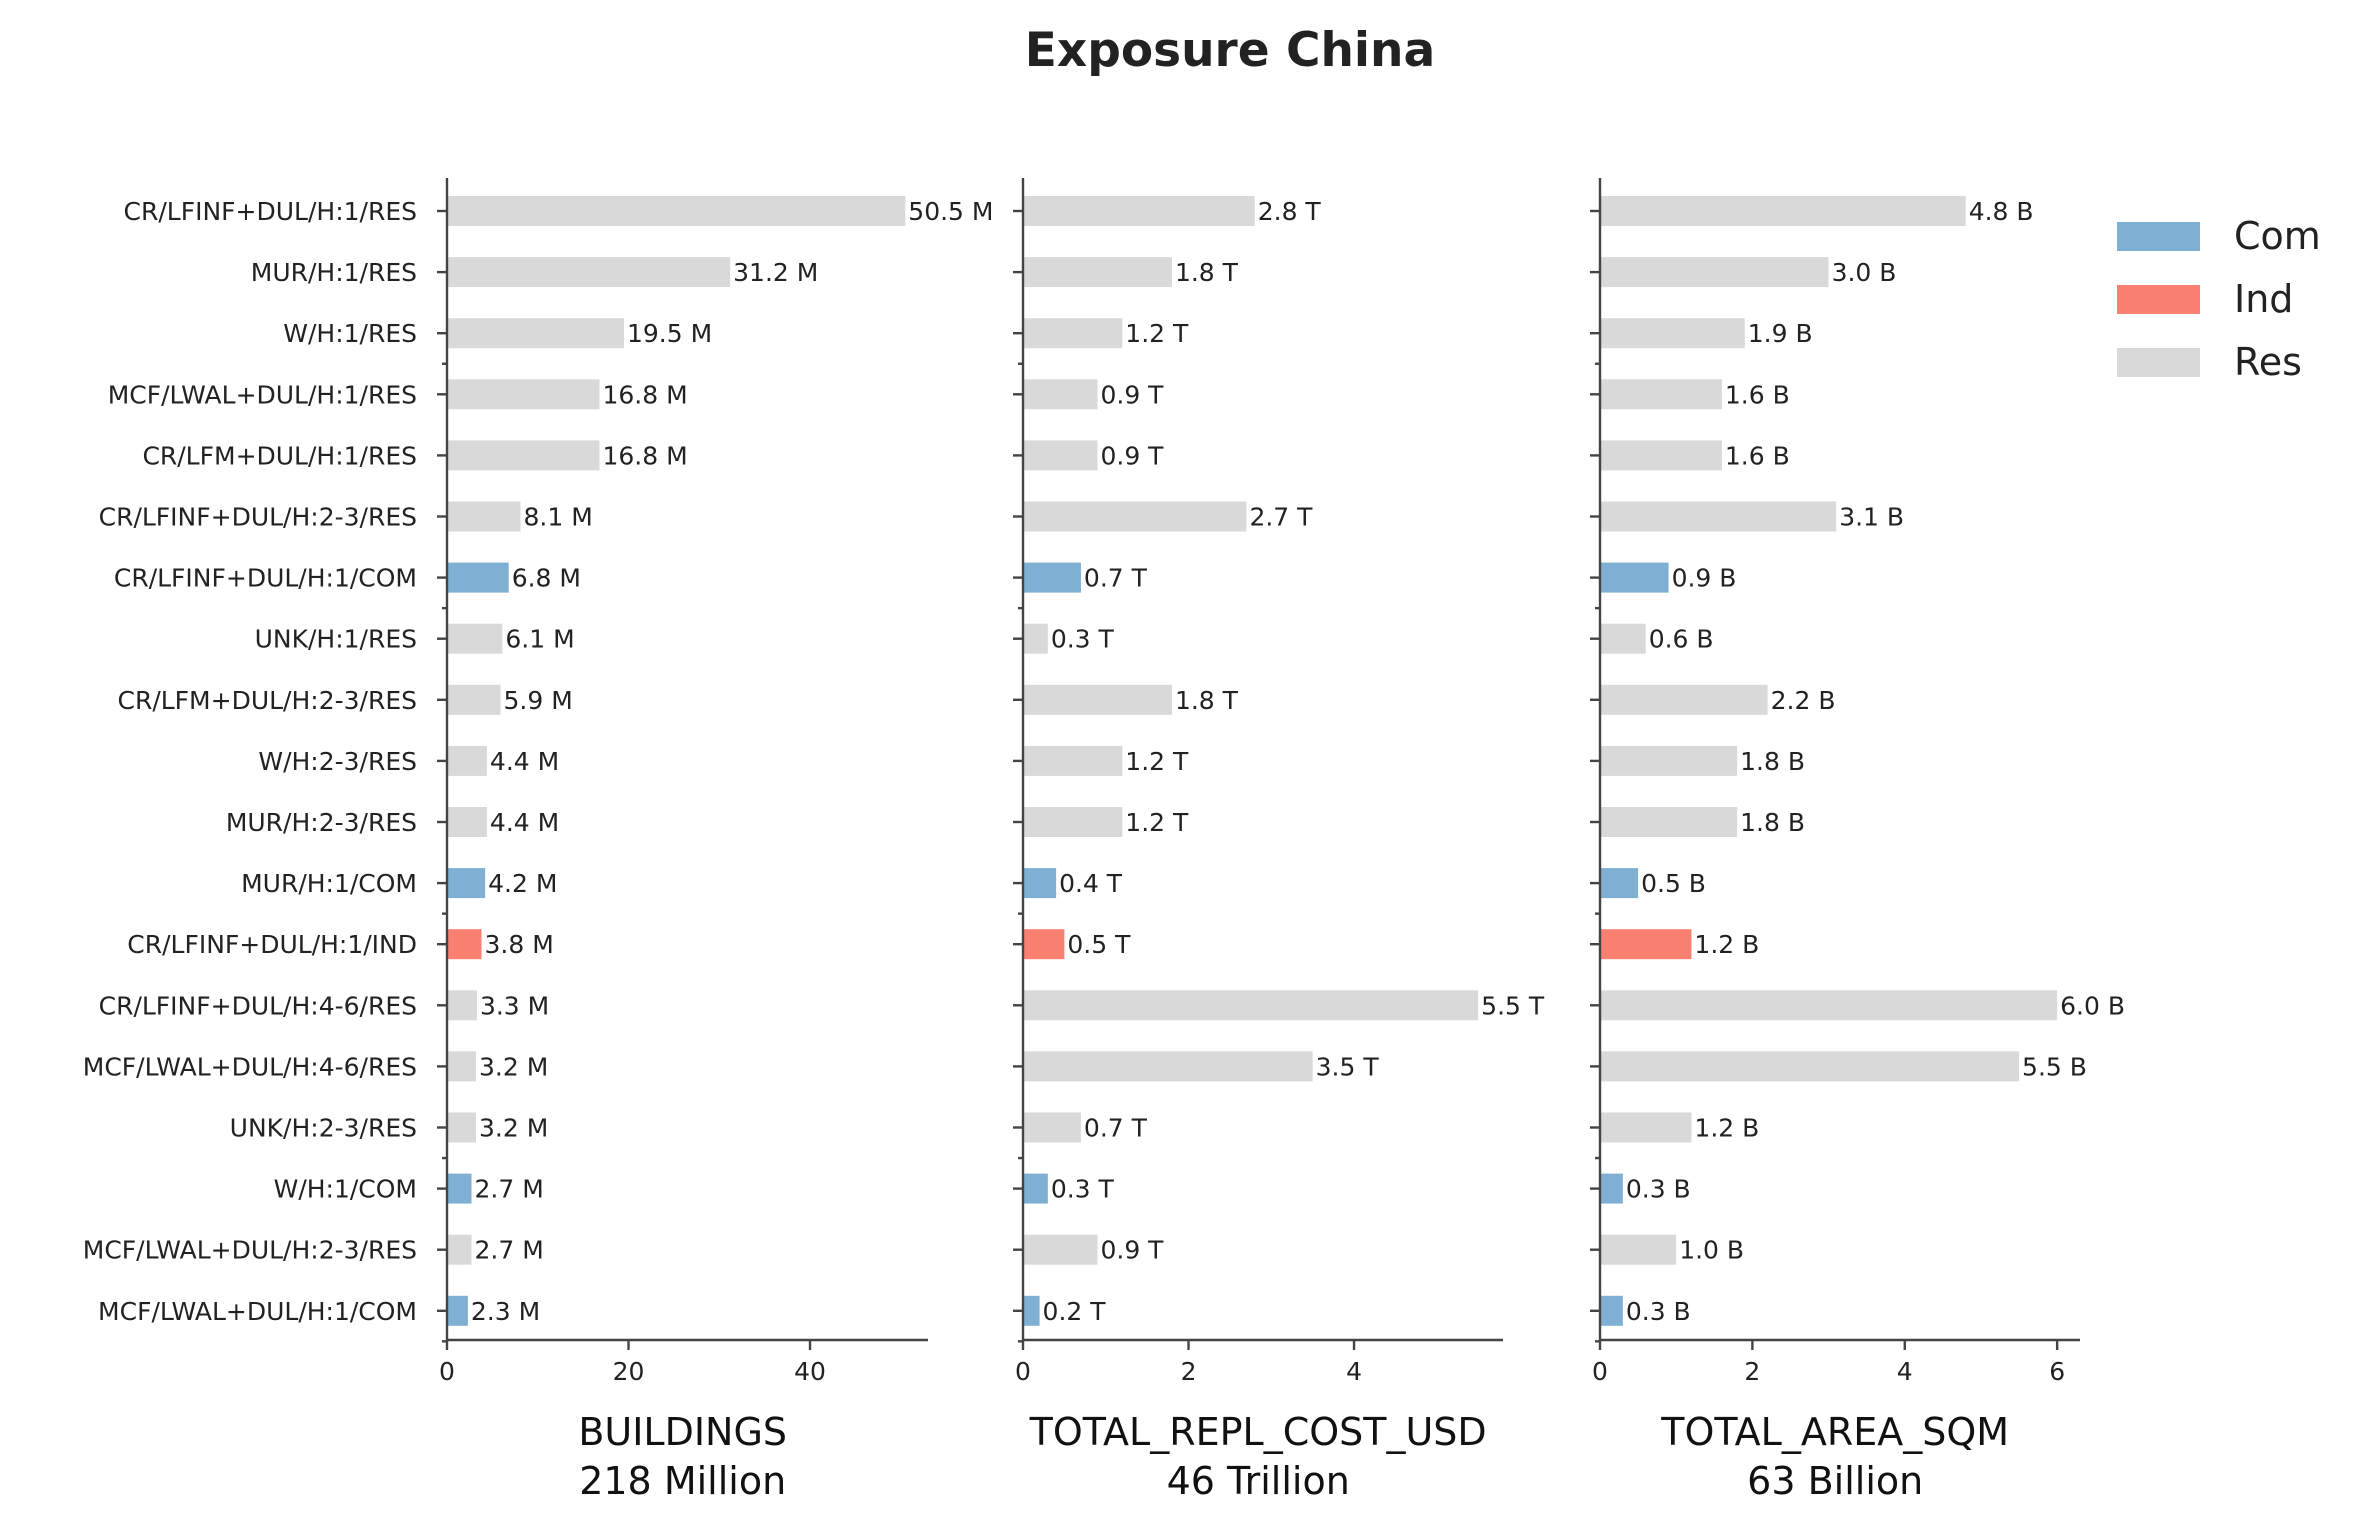 The width and height of the screenshot is (2369, 1529). I want to click on legend-item-ind: Ind, so click(2205, 299).